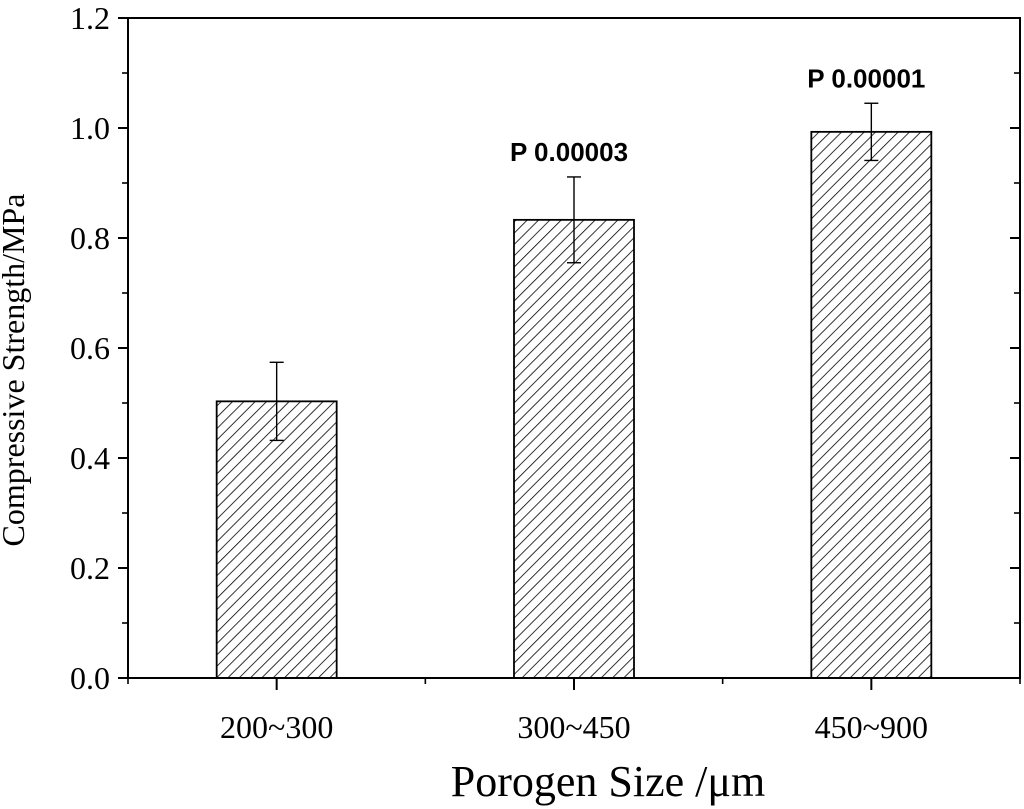  Describe the element at coordinates (573, 727) in the screenshot. I see `x-tick-label: 300~450` at that location.